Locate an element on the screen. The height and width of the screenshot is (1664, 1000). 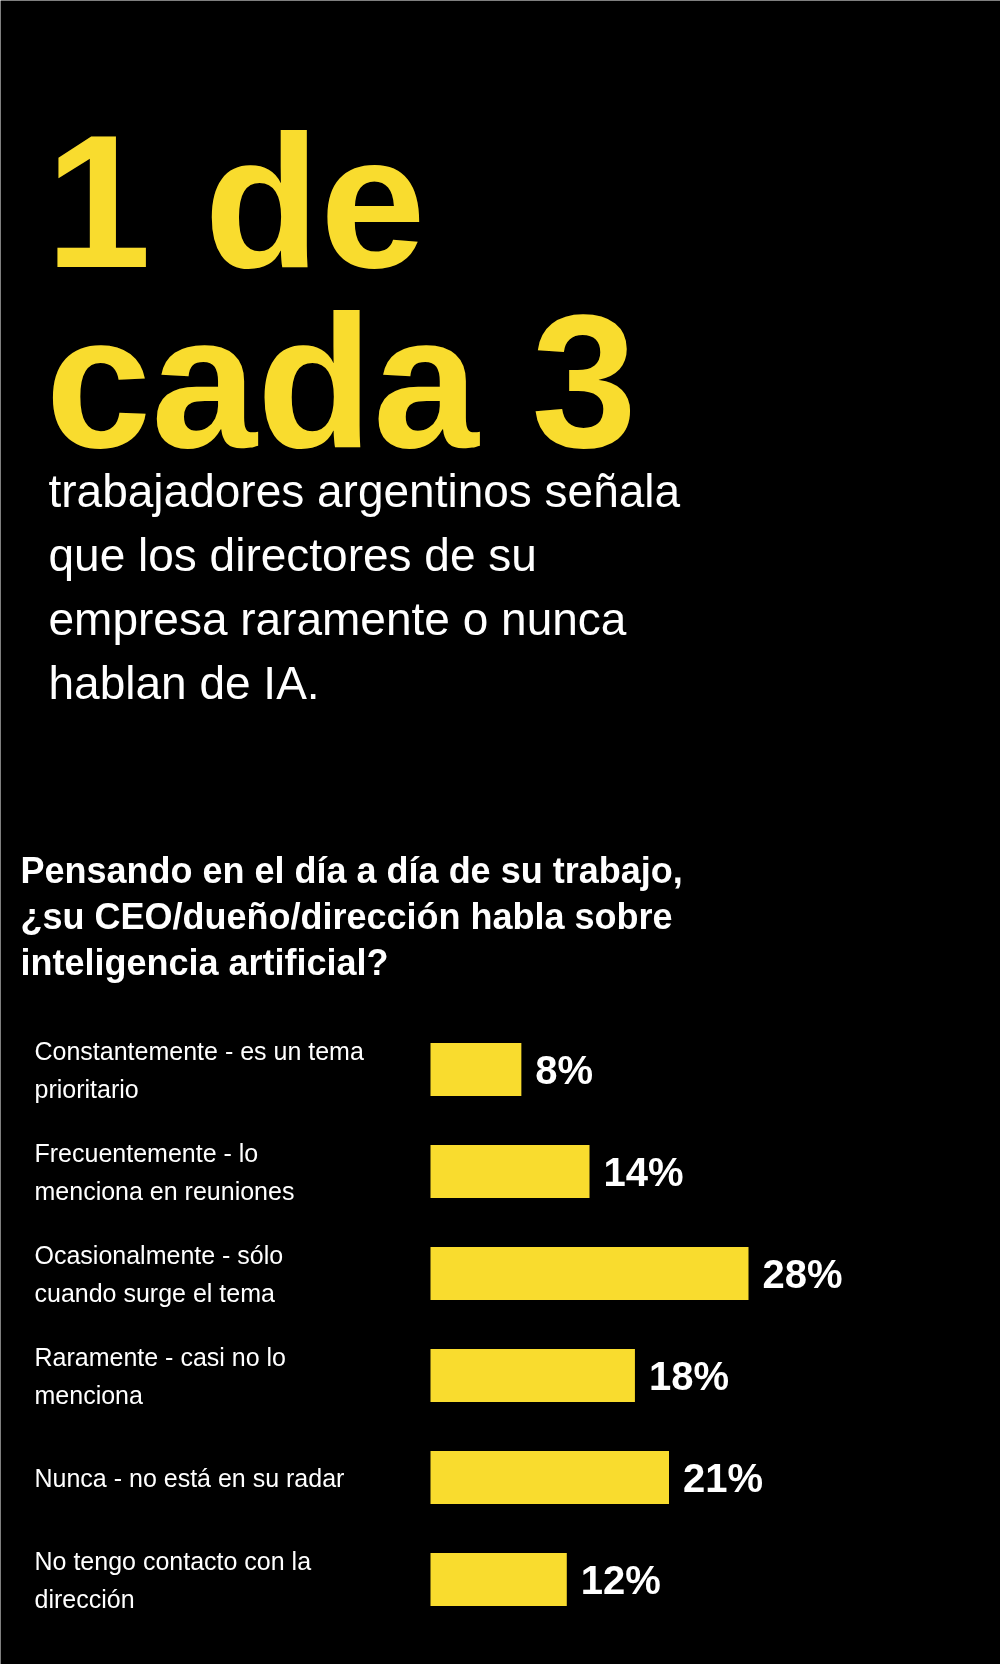
y-tick-label: No tengo contacto con la dirección is located at coordinates (173, 1579).